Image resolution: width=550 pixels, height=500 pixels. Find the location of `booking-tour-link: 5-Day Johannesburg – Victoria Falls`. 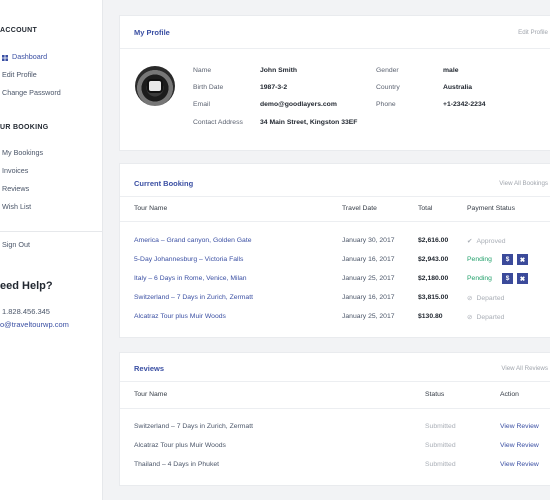

booking-tour-link: 5-Day Johannesburg – Victoria Falls is located at coordinates (189, 259).